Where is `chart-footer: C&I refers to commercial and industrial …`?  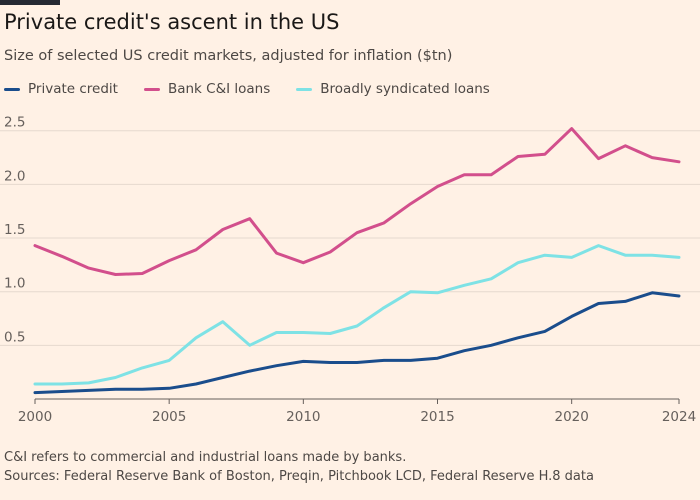
chart-footer: C&I refers to commercial and industrial … is located at coordinates (299, 467).